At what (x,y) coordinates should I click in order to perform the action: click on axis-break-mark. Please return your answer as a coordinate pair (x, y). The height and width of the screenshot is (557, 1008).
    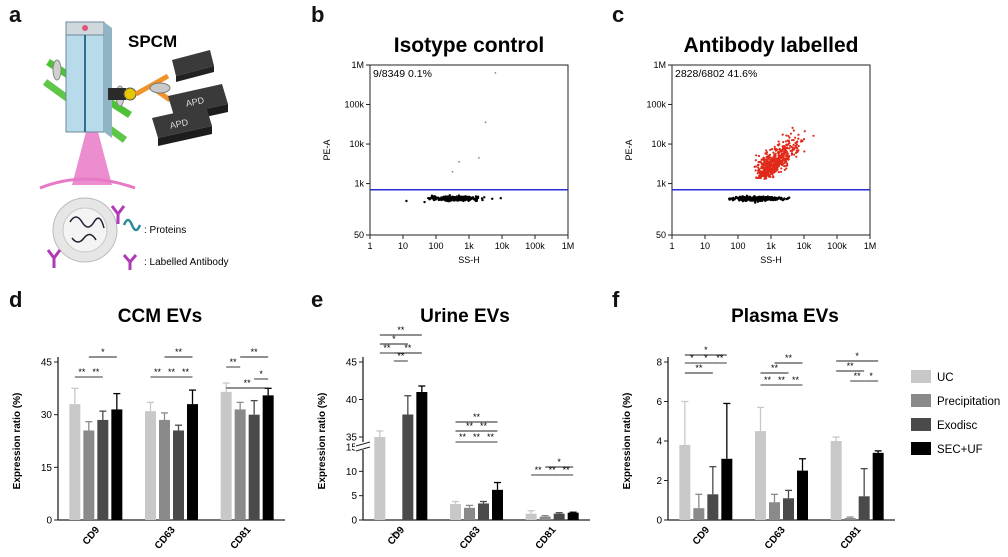
    Looking at the image, I should click on (363, 444).